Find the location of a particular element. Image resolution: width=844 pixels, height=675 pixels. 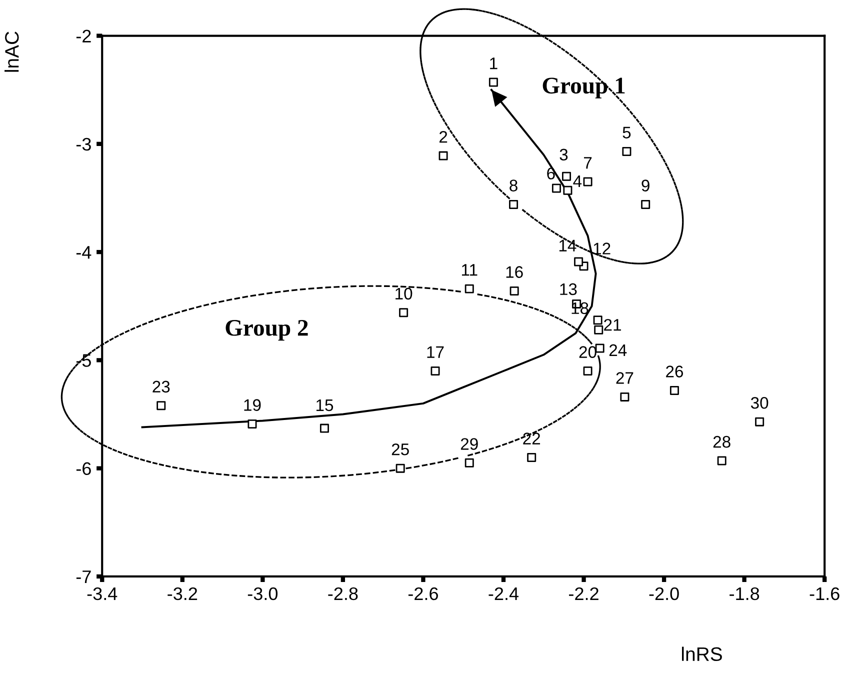

annotation: 22 is located at coordinates (531, 438).